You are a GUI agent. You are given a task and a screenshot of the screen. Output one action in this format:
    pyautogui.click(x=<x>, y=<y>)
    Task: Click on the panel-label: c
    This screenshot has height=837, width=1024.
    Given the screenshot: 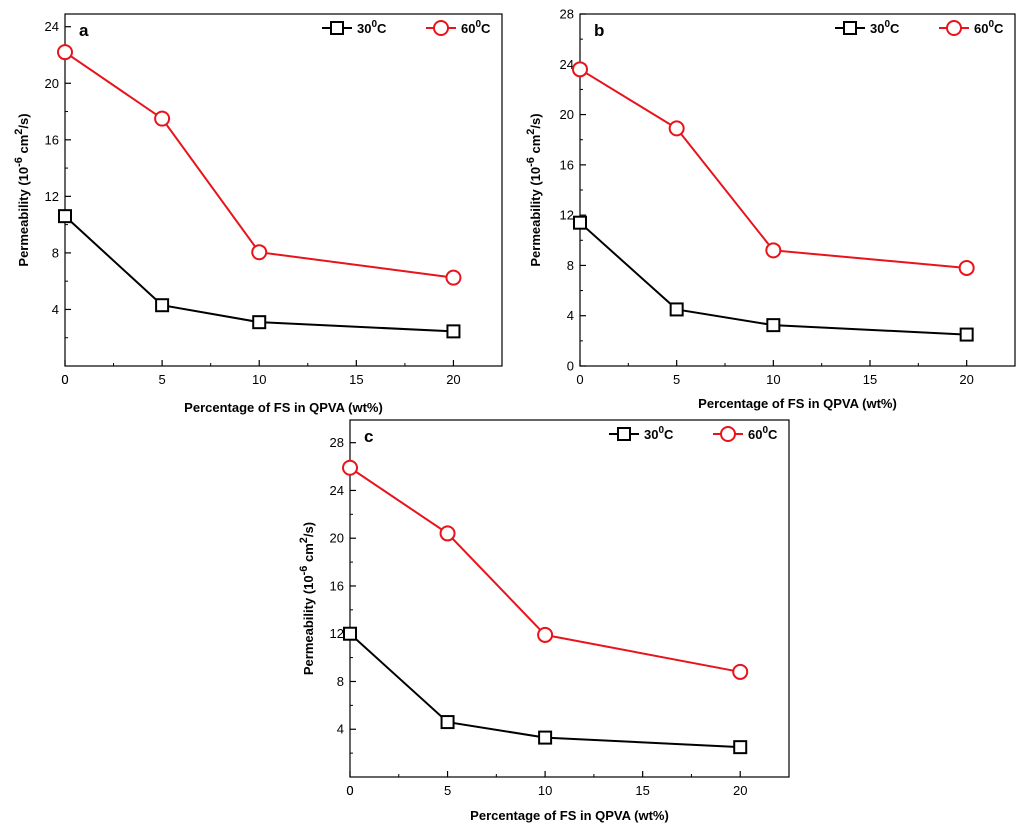 What is the action you would take?
    pyautogui.click(x=368, y=436)
    